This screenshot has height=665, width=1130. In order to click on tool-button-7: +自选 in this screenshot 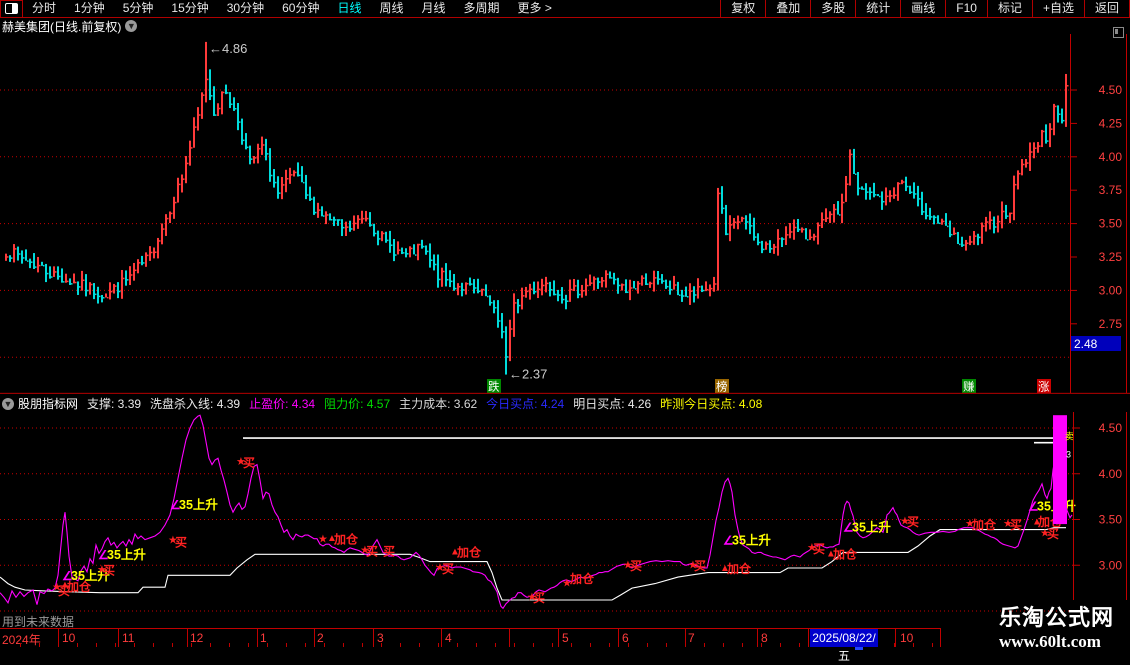, I will do `click(1057, 8)`.